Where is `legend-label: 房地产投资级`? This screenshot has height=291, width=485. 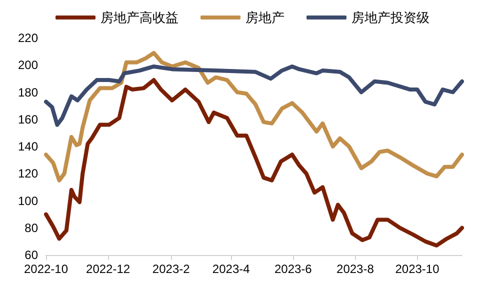 legend-label: 房地产投资级 is located at coordinates (391, 17).